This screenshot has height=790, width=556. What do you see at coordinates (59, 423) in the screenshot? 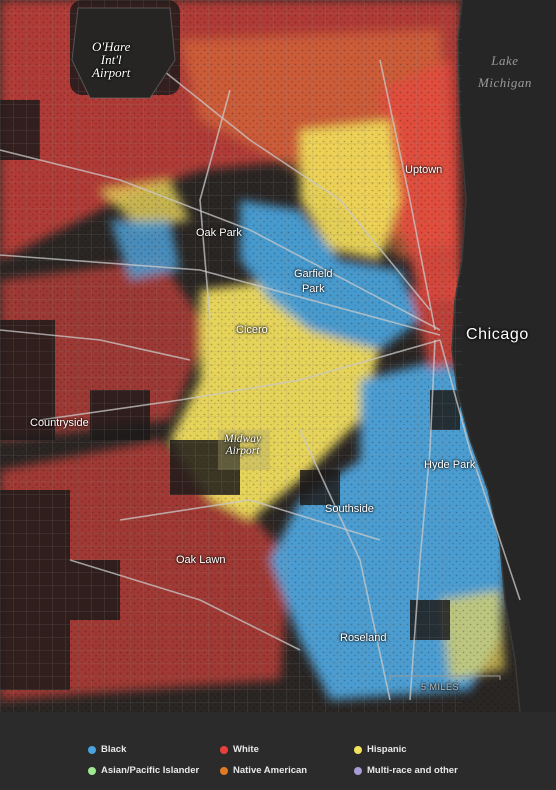
I see `countryside-label: Countryside` at bounding box center [59, 423].